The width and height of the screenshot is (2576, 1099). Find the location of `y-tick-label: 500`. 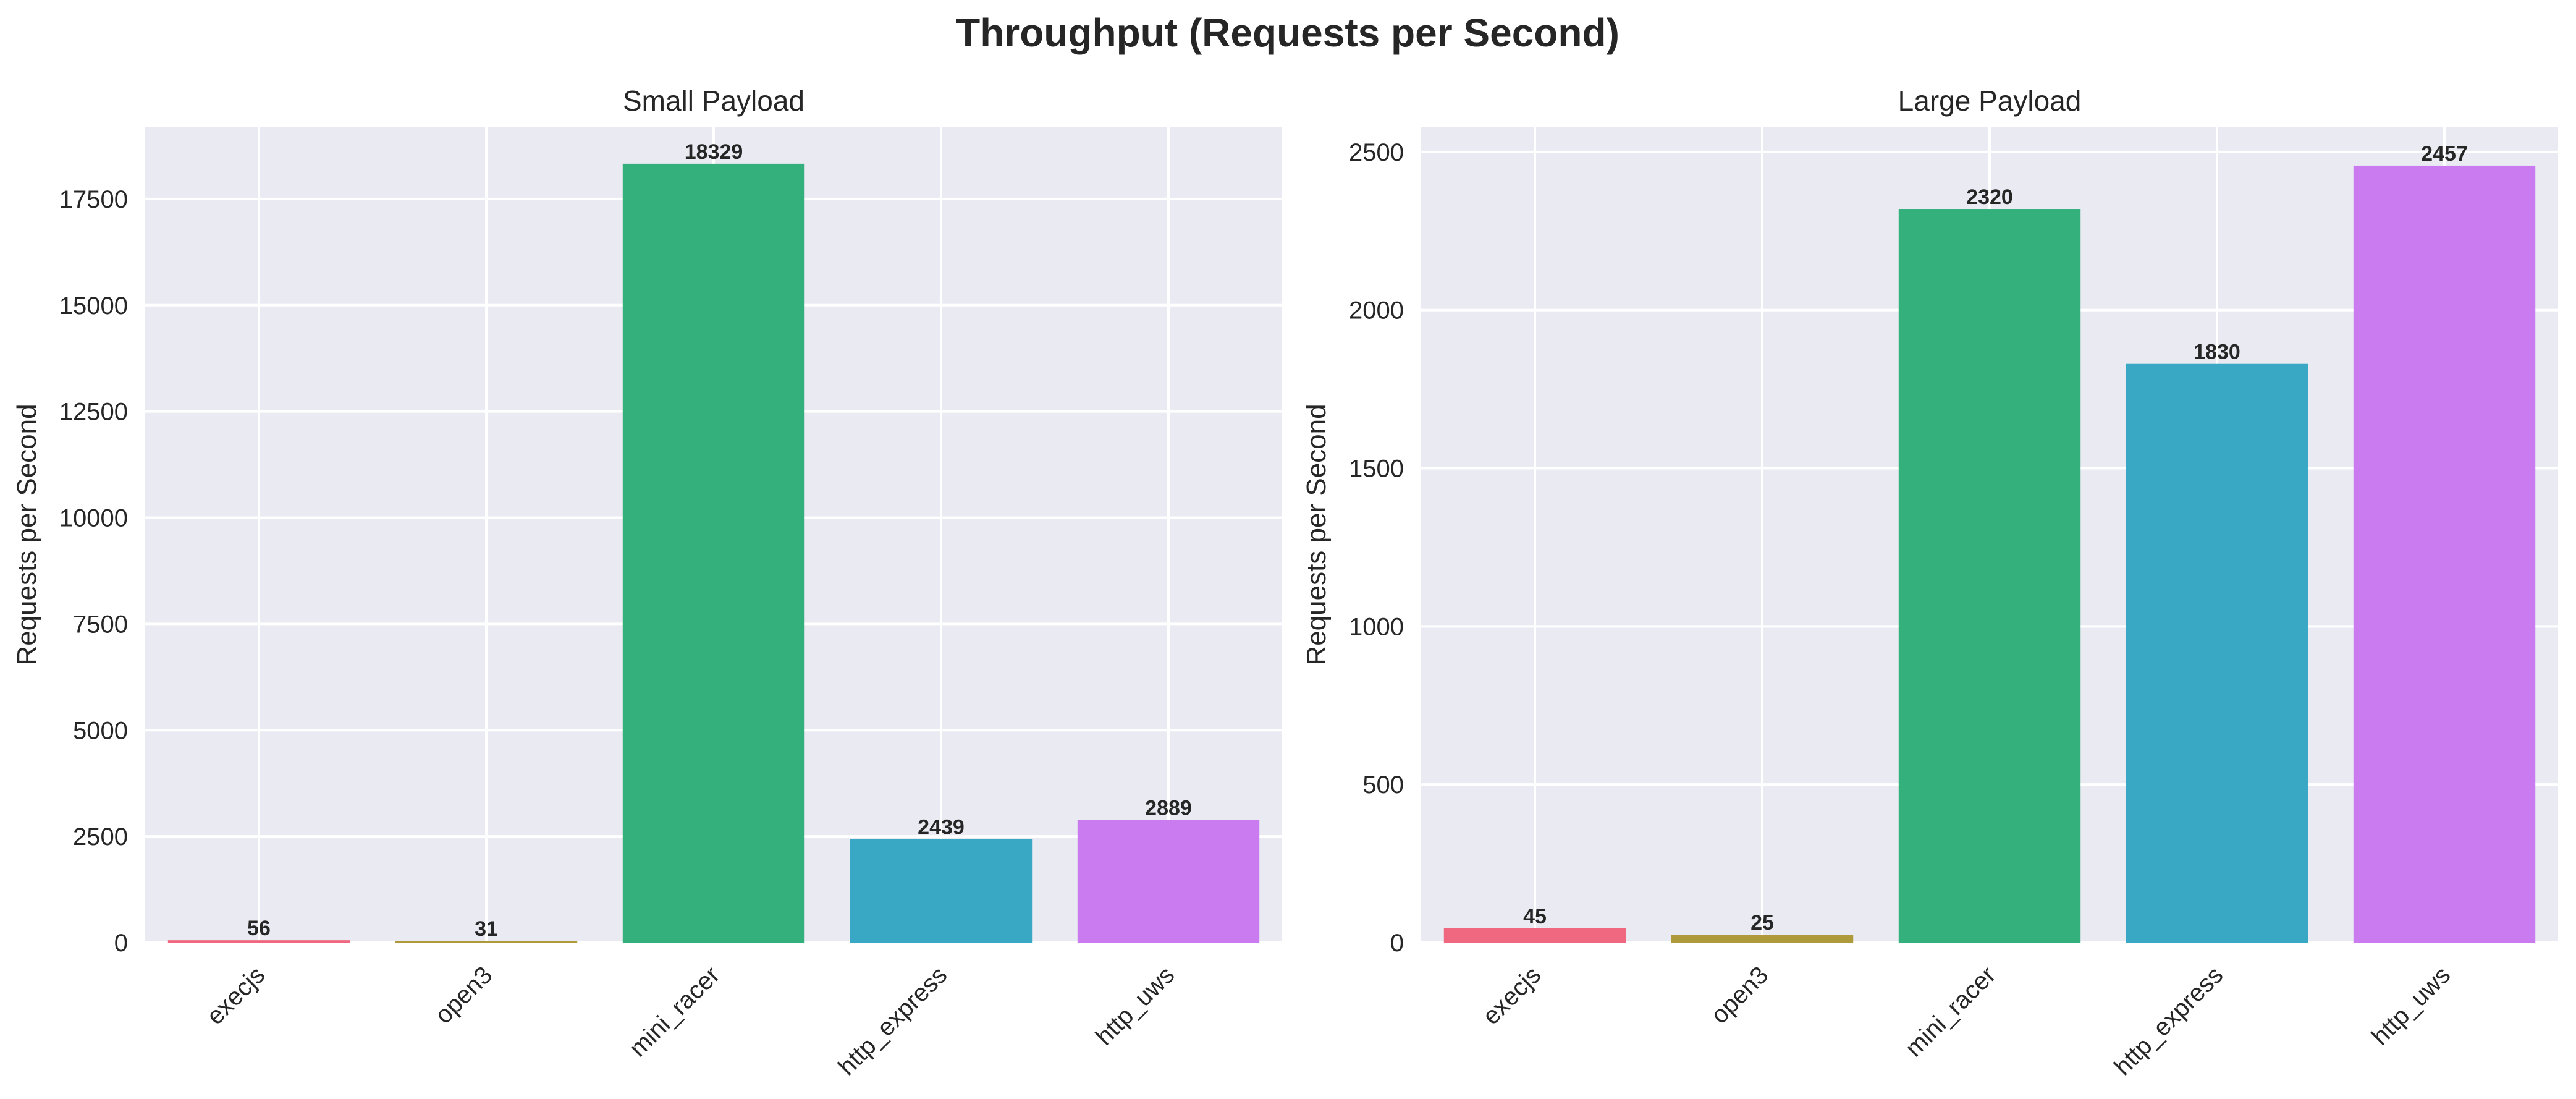

y-tick-label: 500 is located at coordinates (1383, 785).